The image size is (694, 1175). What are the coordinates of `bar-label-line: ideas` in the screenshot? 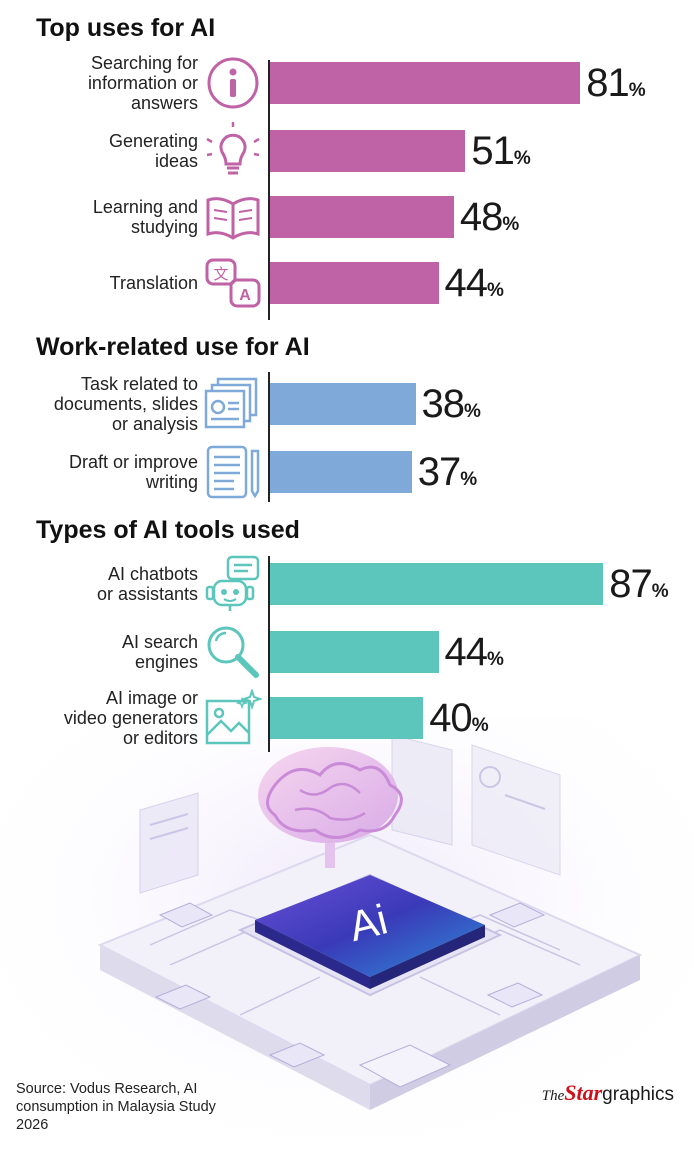 It's located at (176, 161).